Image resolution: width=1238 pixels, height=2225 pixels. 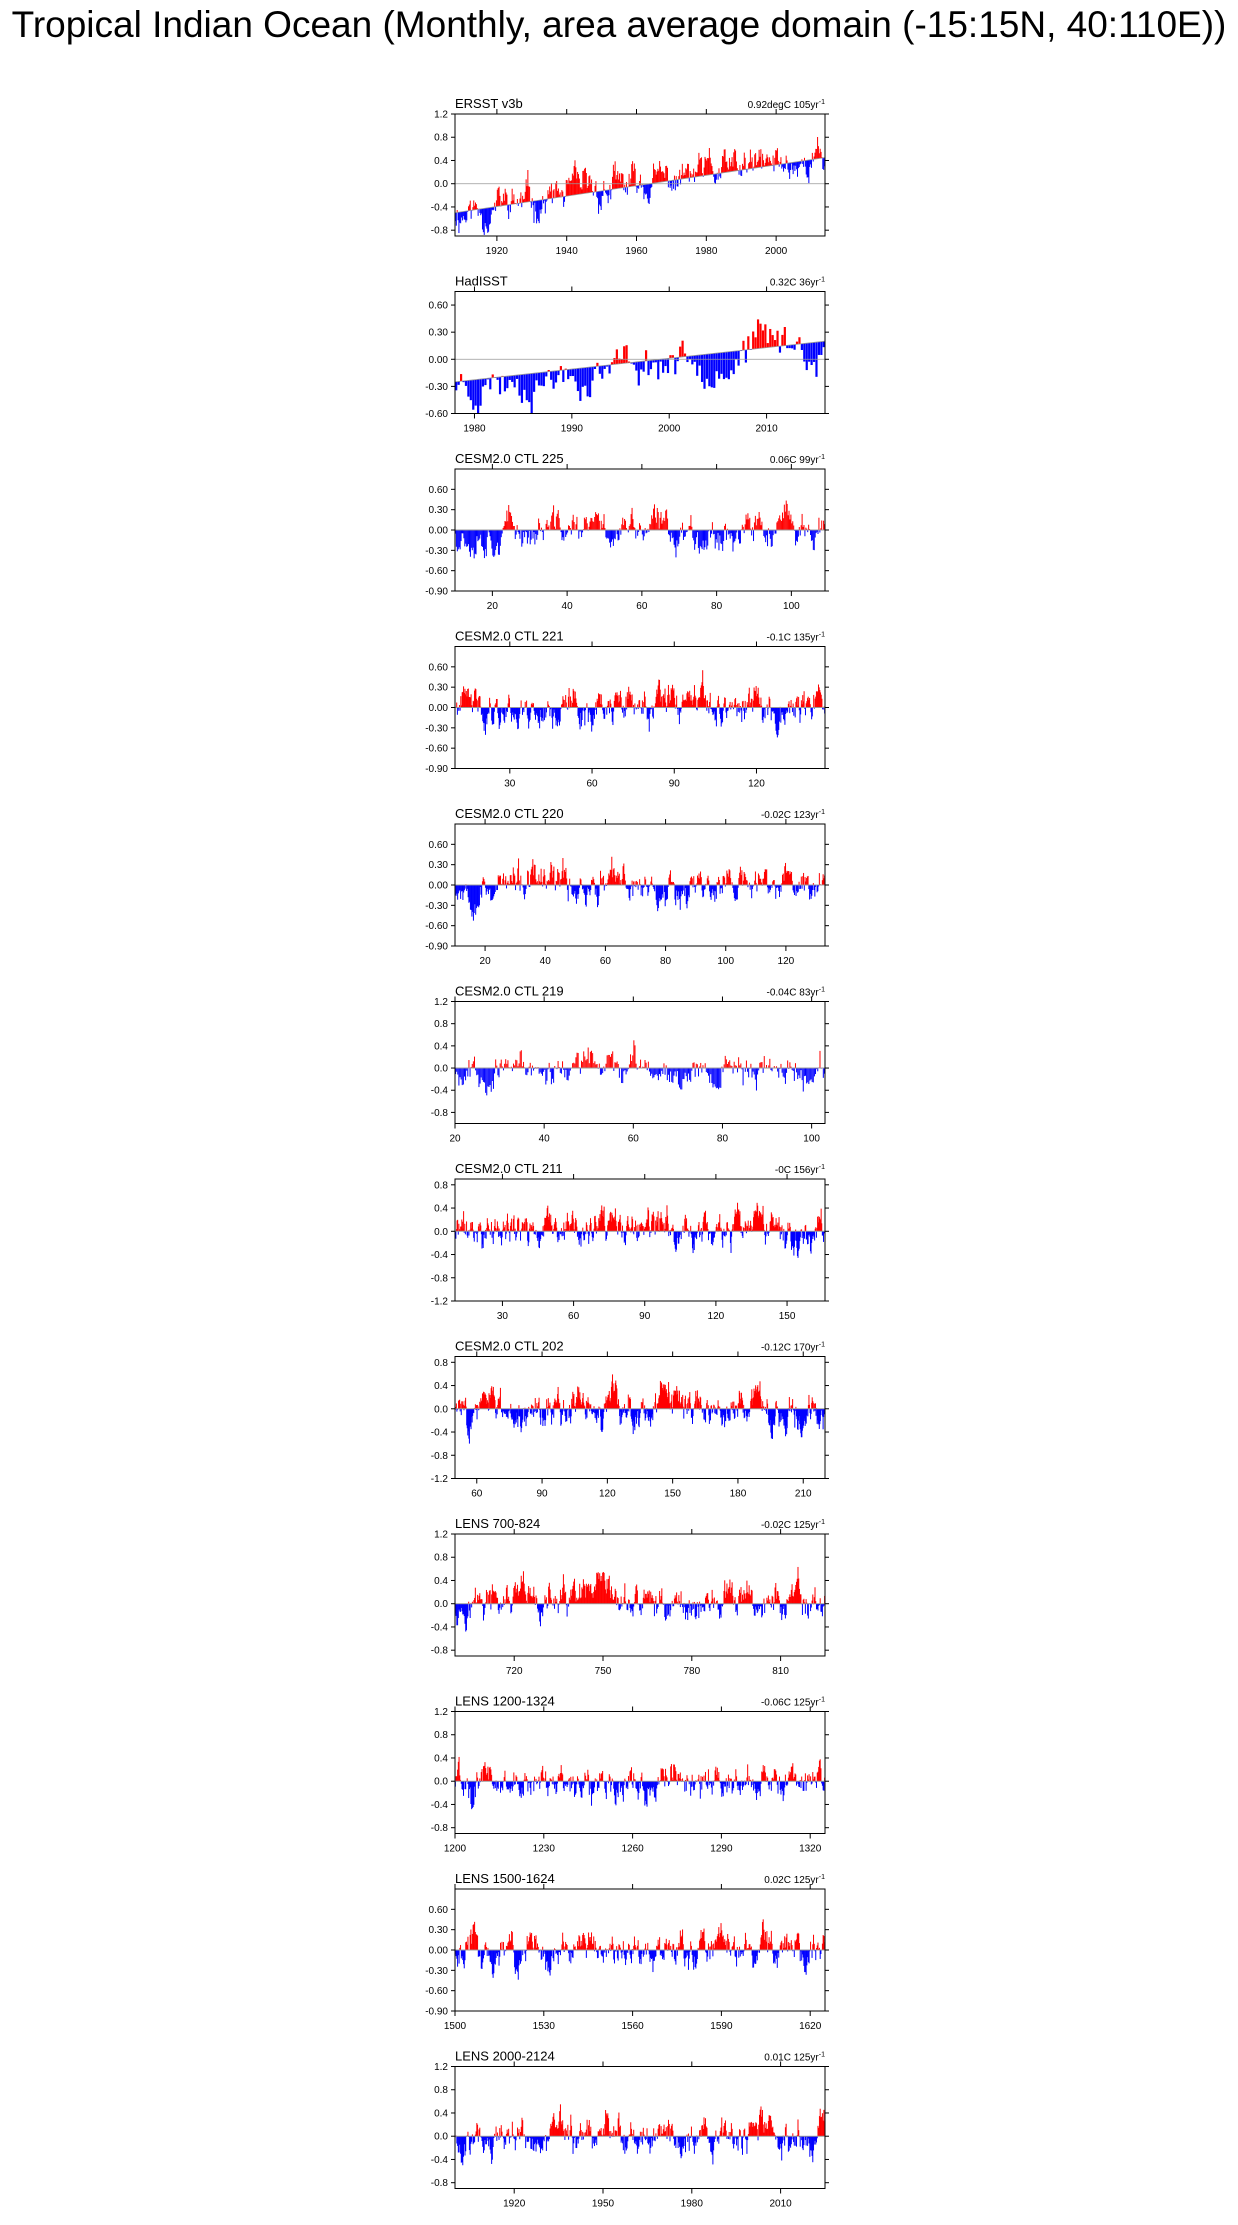 I want to click on anomaly-bars, so click(x=640, y=1599).